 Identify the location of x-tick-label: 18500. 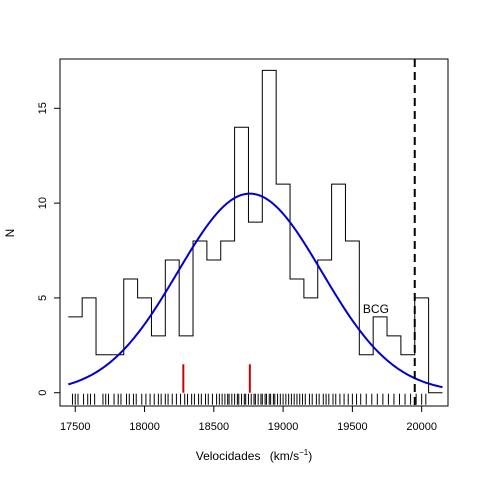
(214, 427).